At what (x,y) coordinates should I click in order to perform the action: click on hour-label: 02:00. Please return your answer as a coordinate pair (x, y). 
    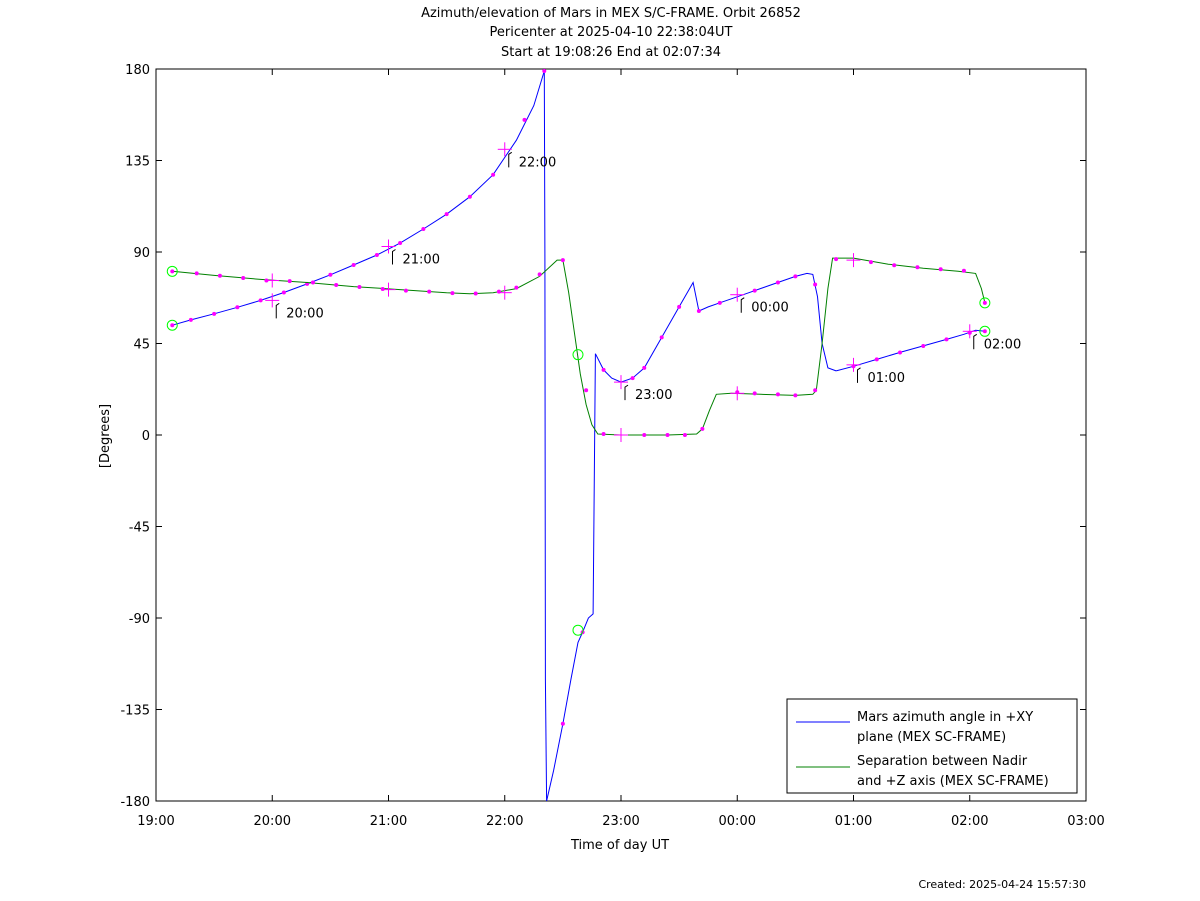
    Looking at the image, I should click on (1002, 344).